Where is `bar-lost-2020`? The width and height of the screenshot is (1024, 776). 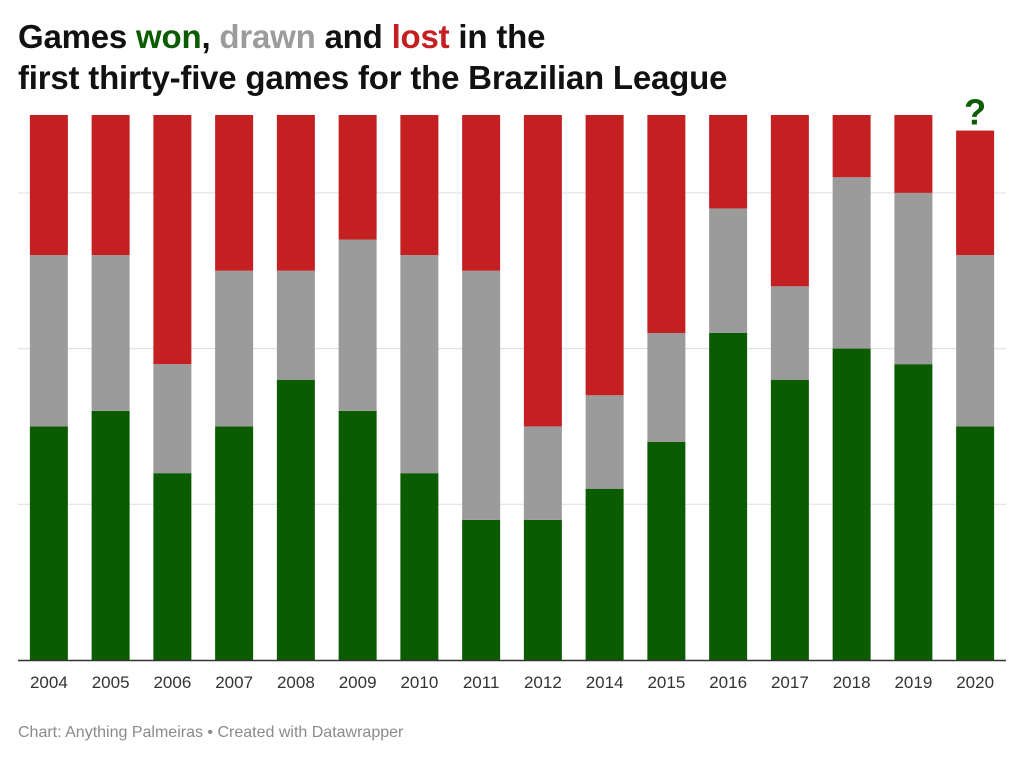
bar-lost-2020 is located at coordinates (975, 193).